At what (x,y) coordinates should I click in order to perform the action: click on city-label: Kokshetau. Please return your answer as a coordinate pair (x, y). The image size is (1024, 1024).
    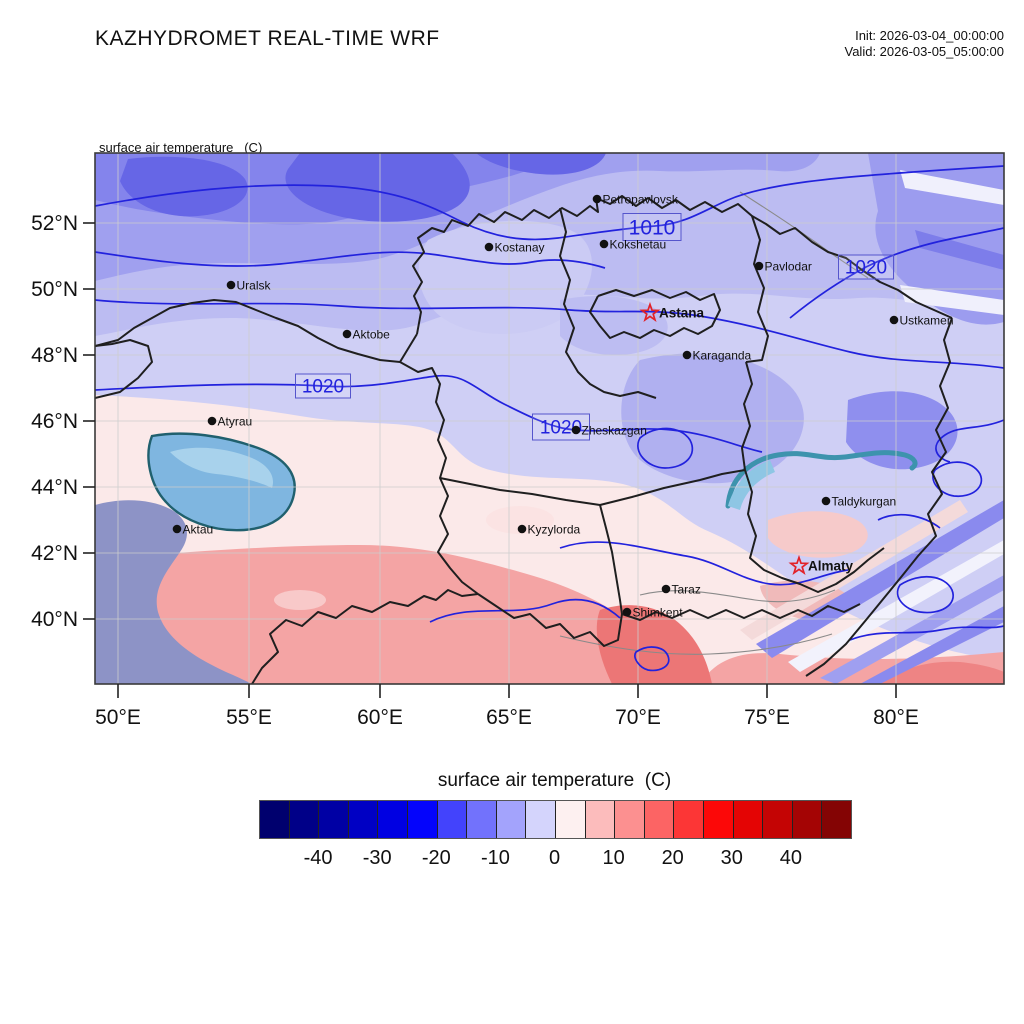
    Looking at the image, I should click on (638, 245).